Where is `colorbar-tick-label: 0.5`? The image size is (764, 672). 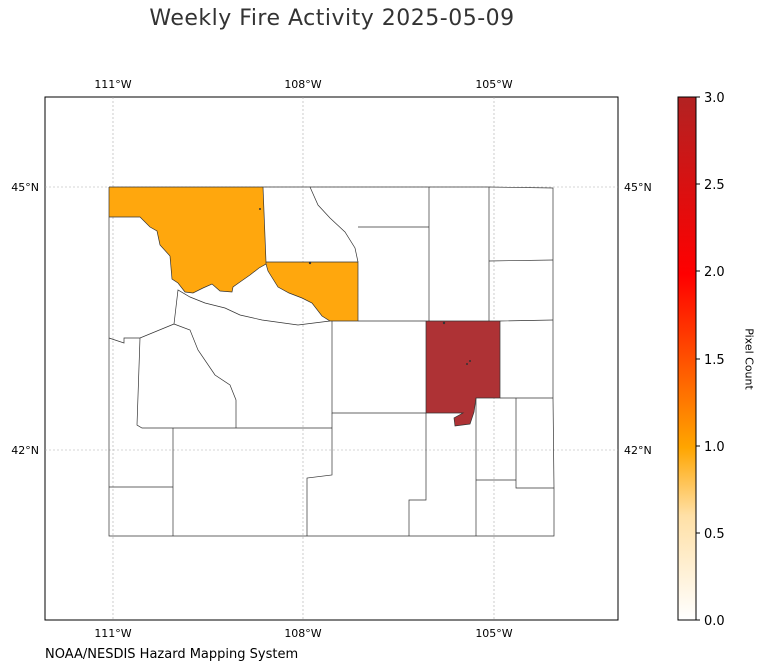
colorbar-tick-label: 0.5 is located at coordinates (714, 534).